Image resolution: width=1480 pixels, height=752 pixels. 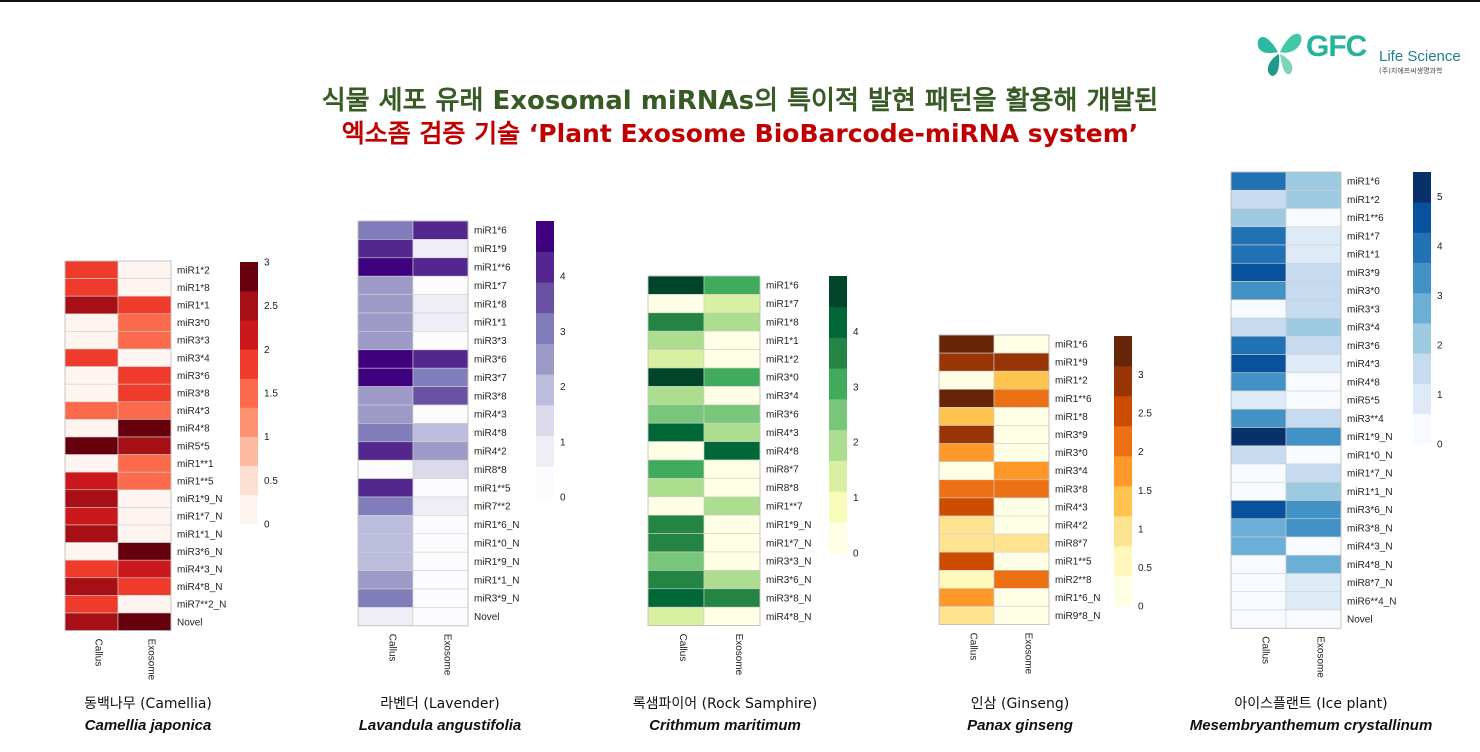 What do you see at coordinates (151, 660) in the screenshot?
I see `column-label: Exosome` at bounding box center [151, 660].